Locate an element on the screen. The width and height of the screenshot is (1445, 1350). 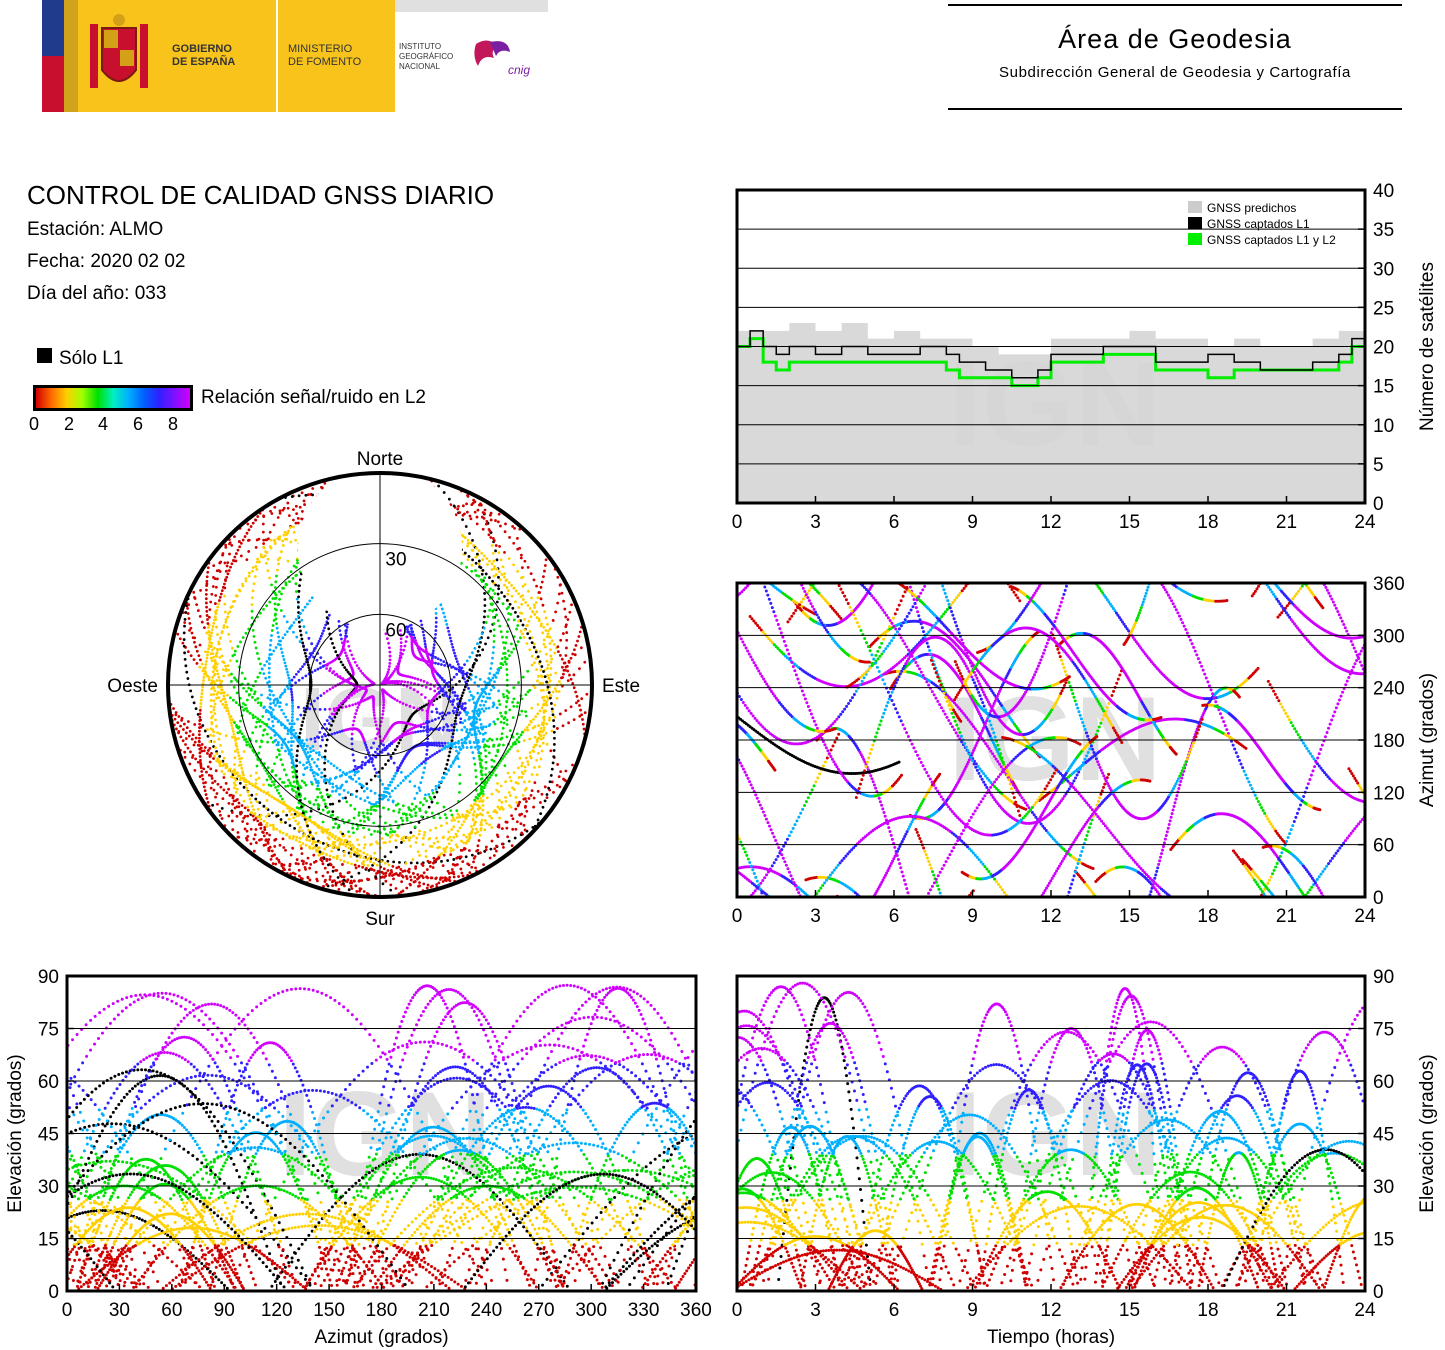
snr-tick: 4 is located at coordinates (103, 424).